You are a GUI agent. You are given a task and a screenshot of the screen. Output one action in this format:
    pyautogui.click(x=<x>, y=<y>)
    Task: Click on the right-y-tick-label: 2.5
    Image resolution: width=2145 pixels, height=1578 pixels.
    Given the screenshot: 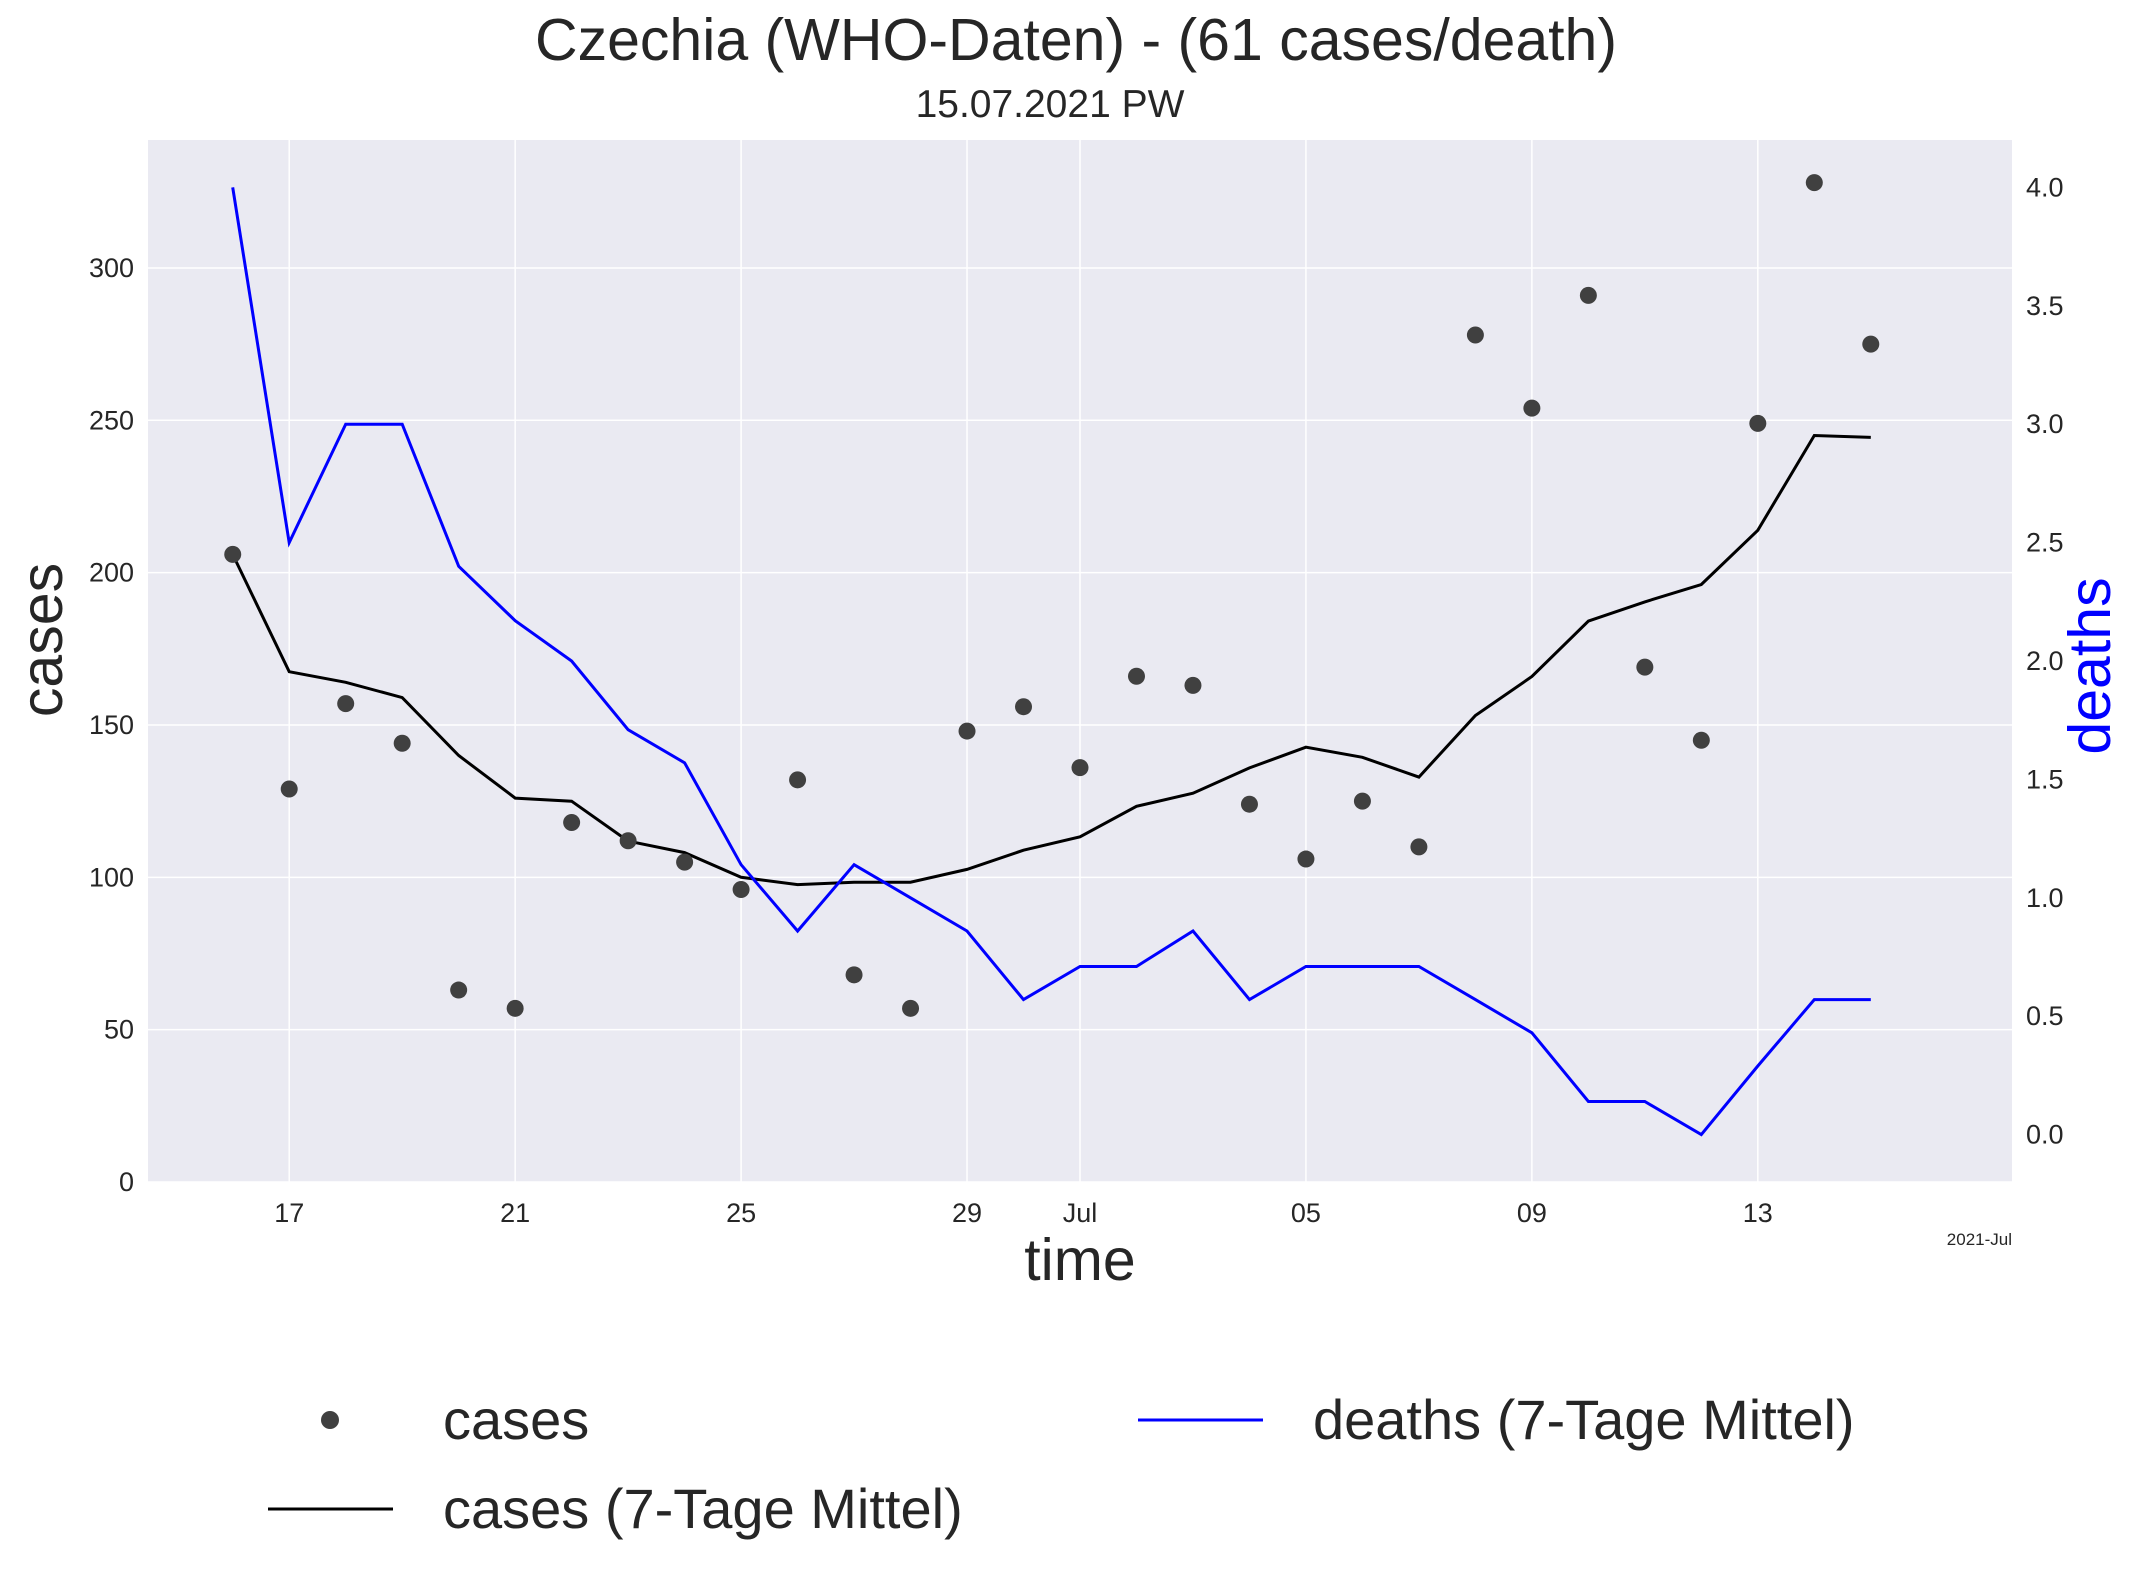 What is the action you would take?
    pyautogui.click(x=2045, y=543)
    